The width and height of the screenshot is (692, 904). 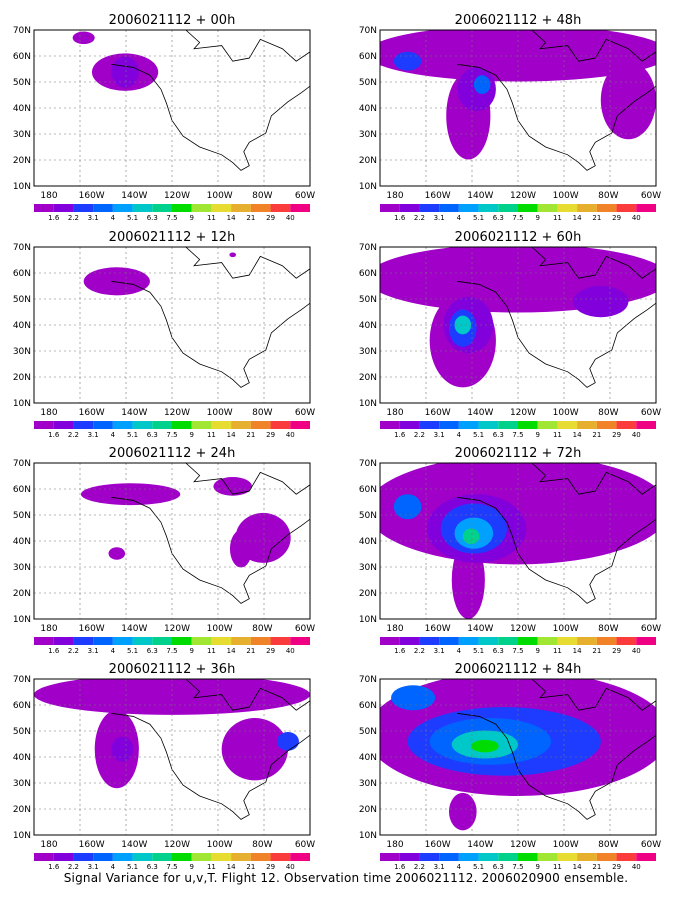 What do you see at coordinates (400, 218) in the screenshot?
I see `colorbar-label: 1.6` at bounding box center [400, 218].